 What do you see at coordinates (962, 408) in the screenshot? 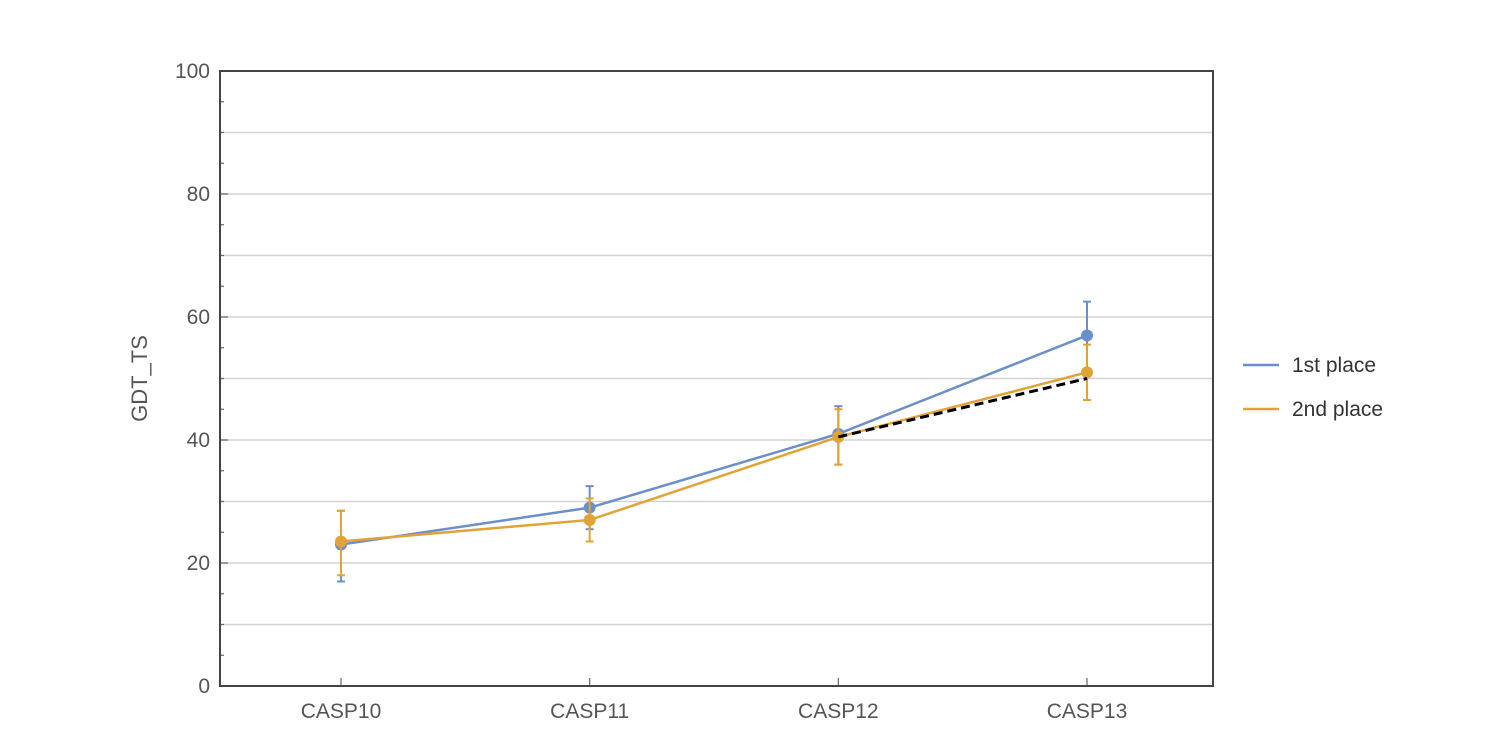
I see `trend-line` at bounding box center [962, 408].